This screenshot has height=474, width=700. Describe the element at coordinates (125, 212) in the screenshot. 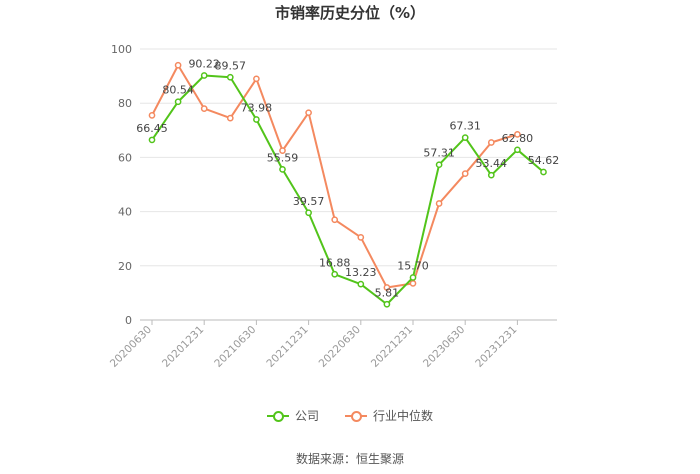

I see `y-tick-label: 40` at that location.